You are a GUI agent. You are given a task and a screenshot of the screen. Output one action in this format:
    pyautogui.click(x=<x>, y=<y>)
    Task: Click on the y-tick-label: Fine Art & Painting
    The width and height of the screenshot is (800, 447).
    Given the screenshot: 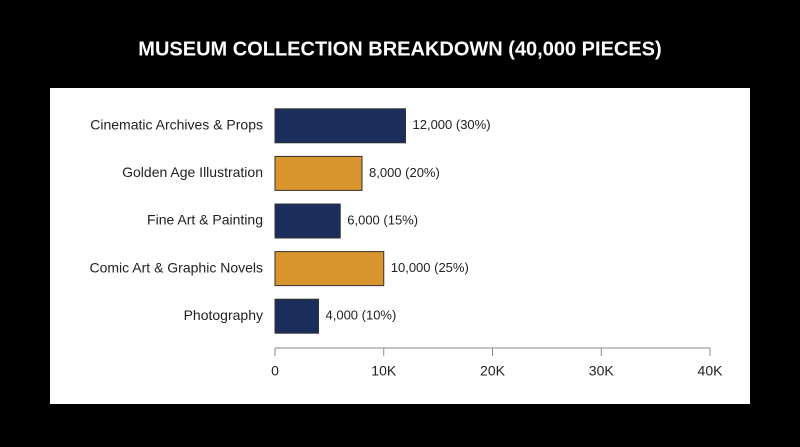 What is the action you would take?
    pyautogui.click(x=205, y=220)
    